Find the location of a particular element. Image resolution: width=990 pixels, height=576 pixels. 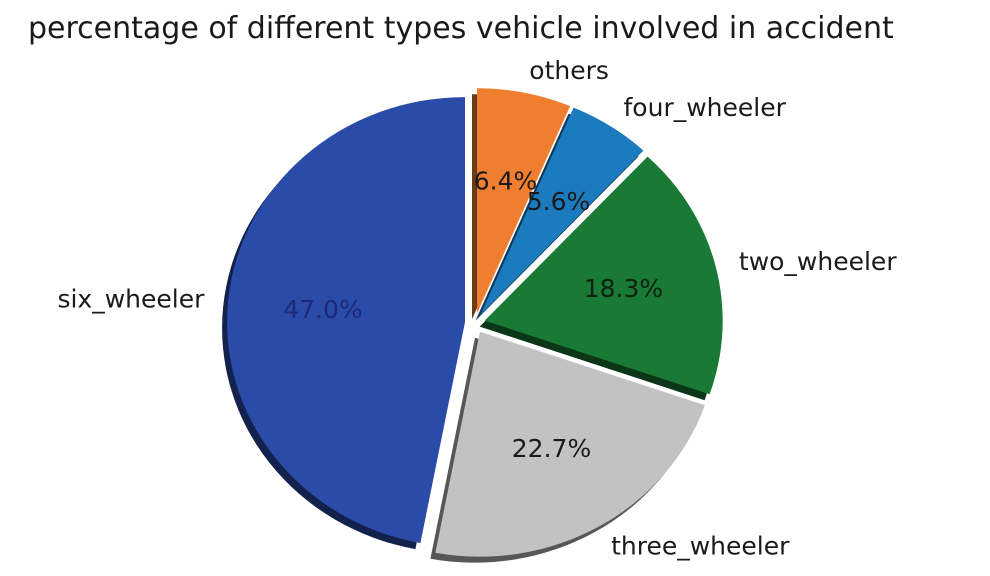

pct-label-four_wheeler: 5.6% is located at coordinates (559, 201).